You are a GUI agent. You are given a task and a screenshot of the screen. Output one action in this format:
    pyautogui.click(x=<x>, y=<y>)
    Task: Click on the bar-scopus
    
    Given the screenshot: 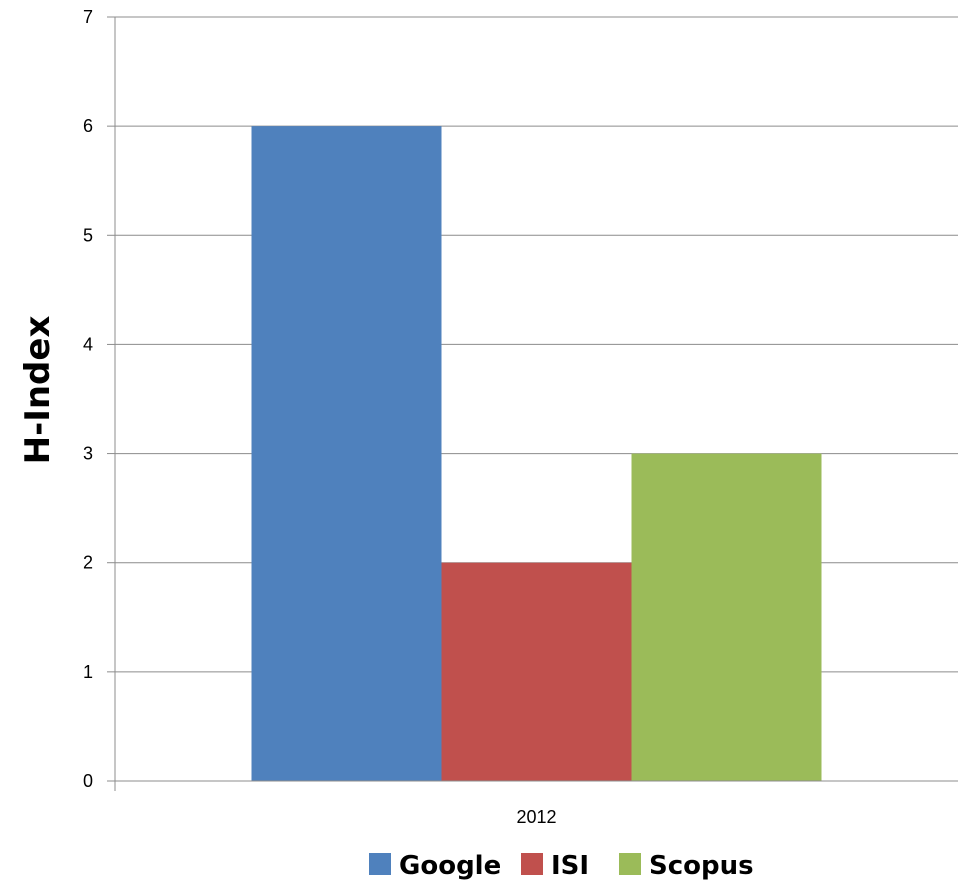 What is the action you would take?
    pyautogui.click(x=726, y=617)
    